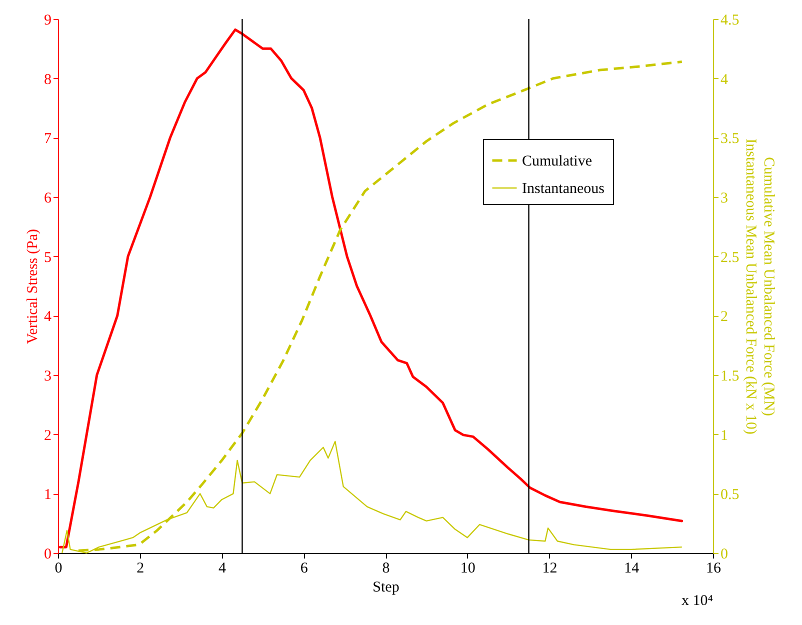 Image resolution: width=802 pixels, height=625 pixels. Describe the element at coordinates (48, 258) in the screenshot. I see `y-tick-label: 5` at that location.